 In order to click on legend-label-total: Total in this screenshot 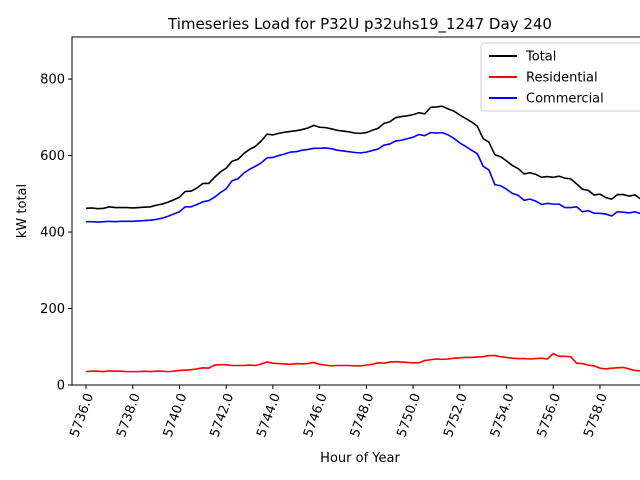, I will do `click(540, 57)`.